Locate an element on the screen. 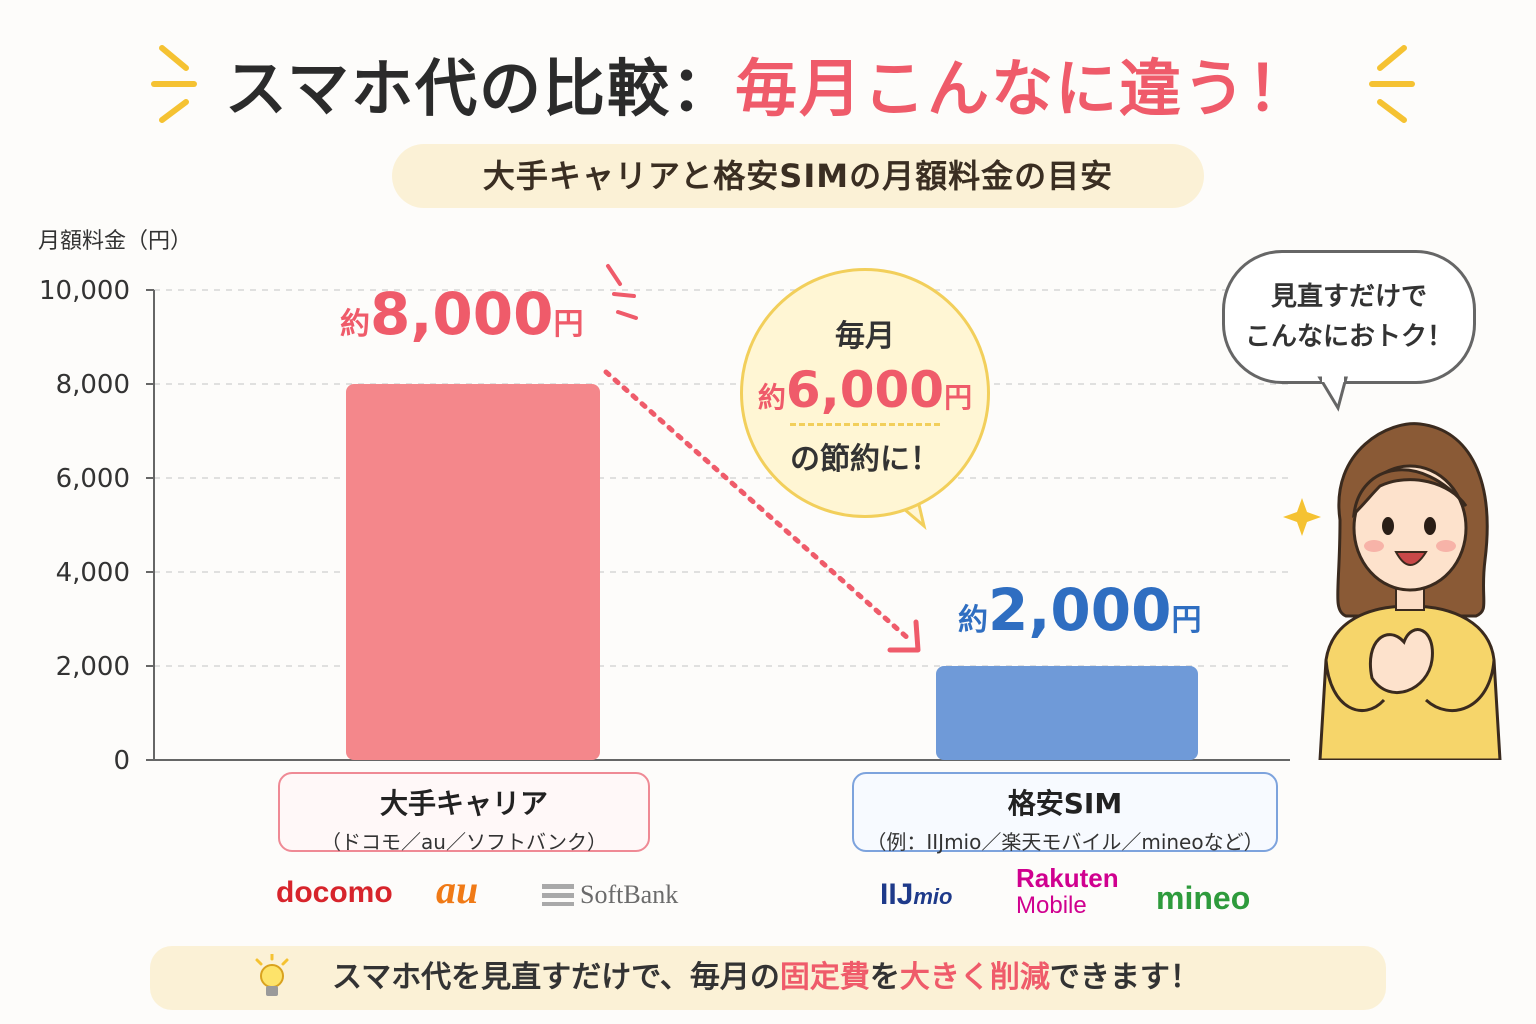 The image size is (1536, 1024). category-examples: （ドコモ／au／ソフトバンク） is located at coordinates (464, 842).